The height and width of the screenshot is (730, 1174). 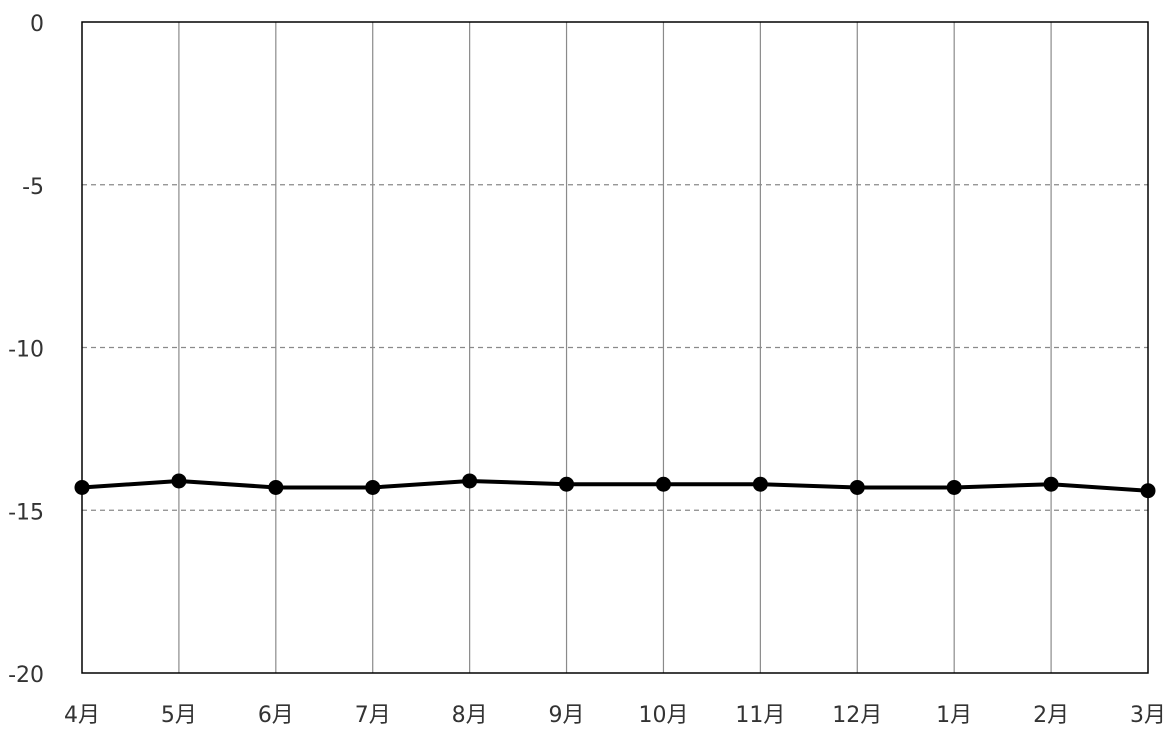 I want to click on x-tick-label: 3月, so click(x=1148, y=715).